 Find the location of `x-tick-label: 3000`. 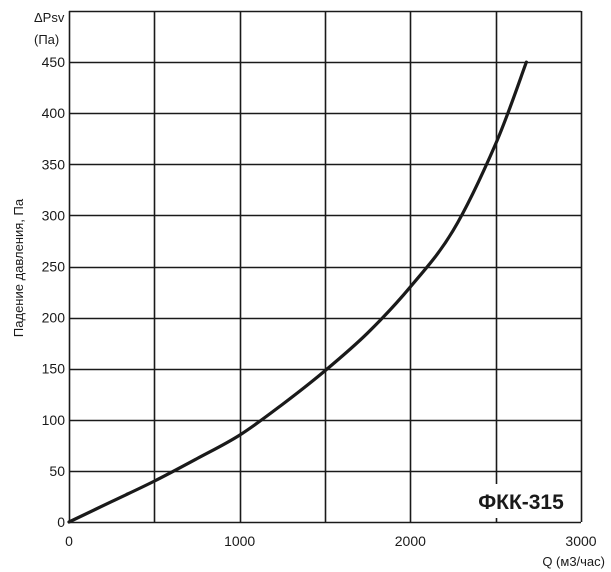

x-tick-label: 3000 is located at coordinates (580, 541).